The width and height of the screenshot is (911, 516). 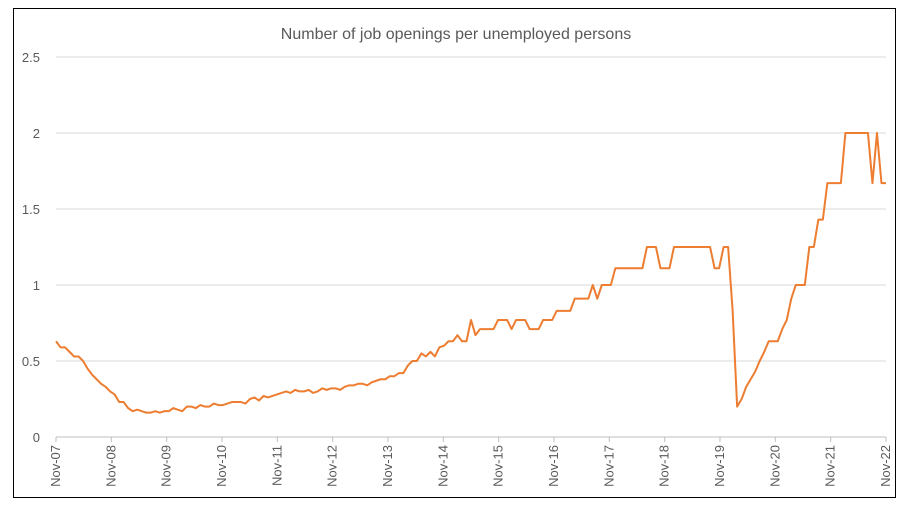 I want to click on x-tick-label: Nov-22, so click(x=885, y=466).